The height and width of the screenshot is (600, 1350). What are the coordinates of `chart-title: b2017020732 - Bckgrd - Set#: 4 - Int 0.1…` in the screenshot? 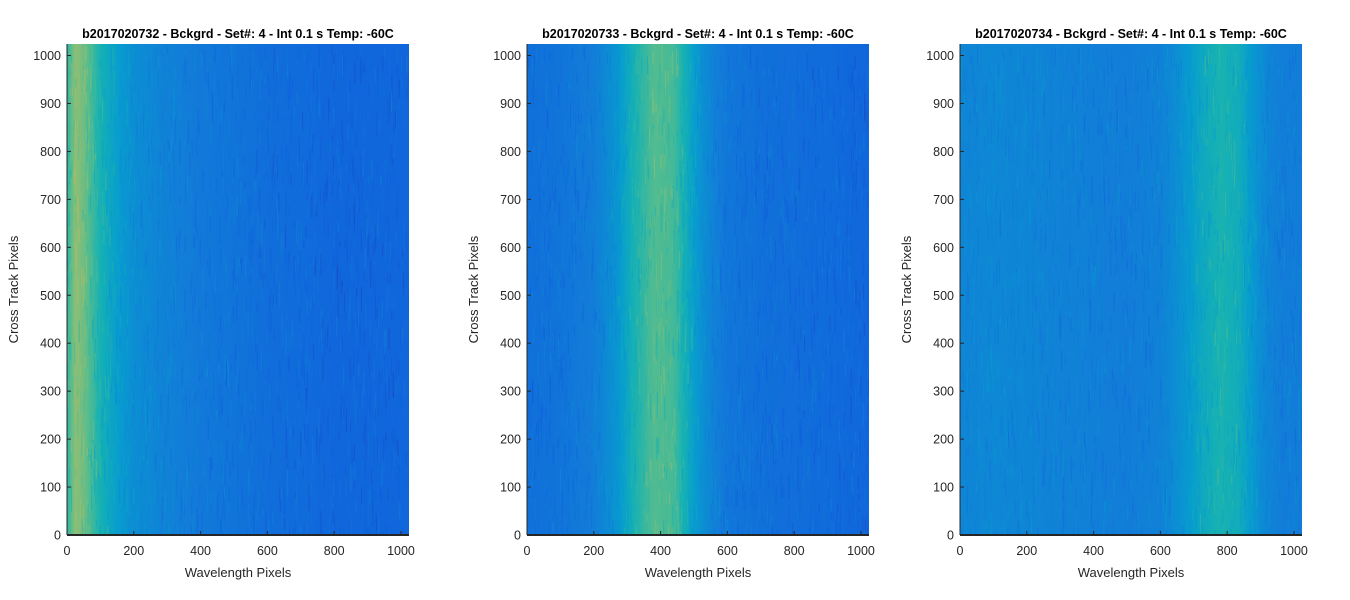 It's located at (238, 34).